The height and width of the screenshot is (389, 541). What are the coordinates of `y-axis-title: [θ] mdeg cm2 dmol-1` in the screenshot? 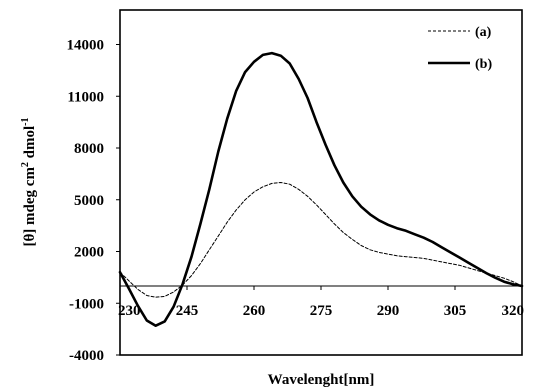 It's located at (29, 181).